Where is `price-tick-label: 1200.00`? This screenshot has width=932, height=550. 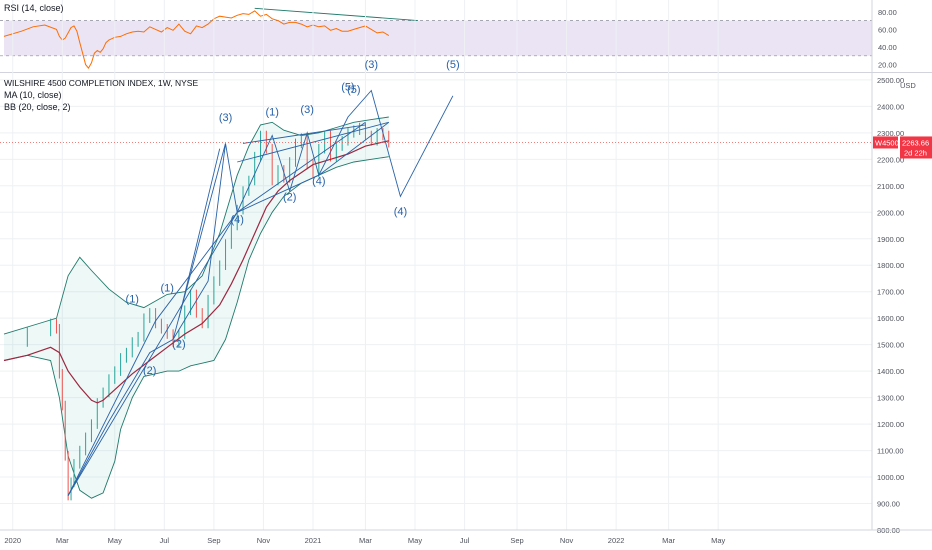
price-tick-label: 1200.00 is located at coordinates (890, 424).